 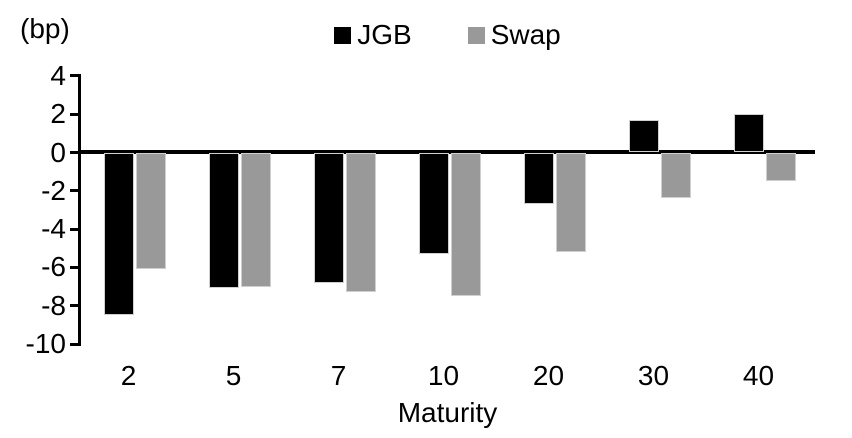 I want to click on legend-swatch-swap, so click(x=476, y=35).